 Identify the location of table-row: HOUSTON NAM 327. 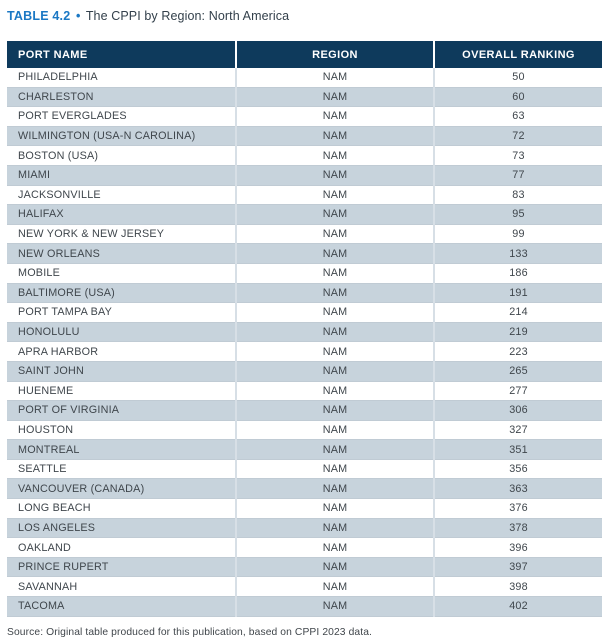
(304, 430).